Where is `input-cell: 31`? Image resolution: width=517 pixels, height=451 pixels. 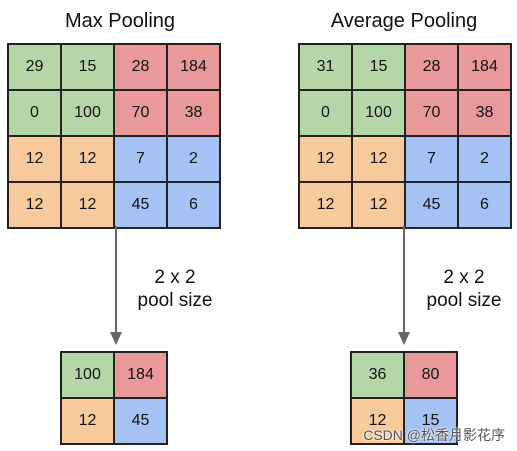
input-cell: 31 is located at coordinates (325, 67).